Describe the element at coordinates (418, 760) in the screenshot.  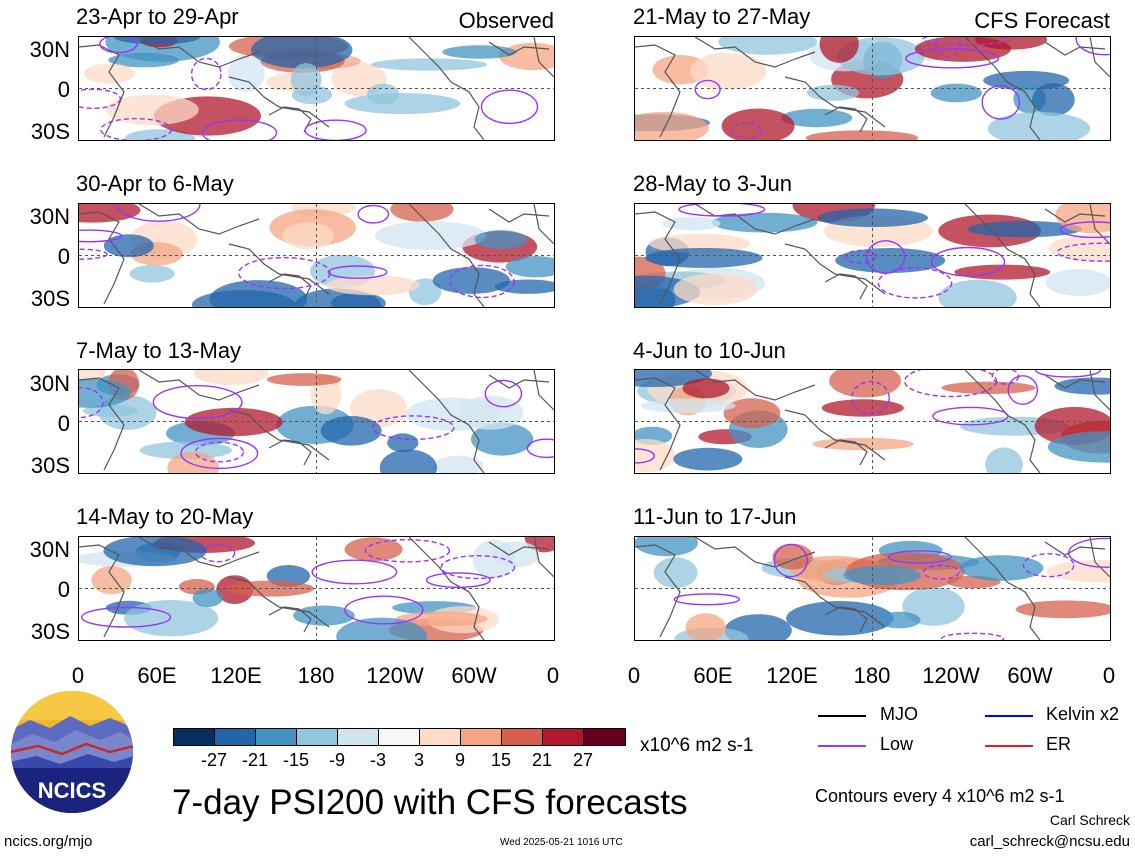
I see `colorbar-tick-label: 3` at that location.